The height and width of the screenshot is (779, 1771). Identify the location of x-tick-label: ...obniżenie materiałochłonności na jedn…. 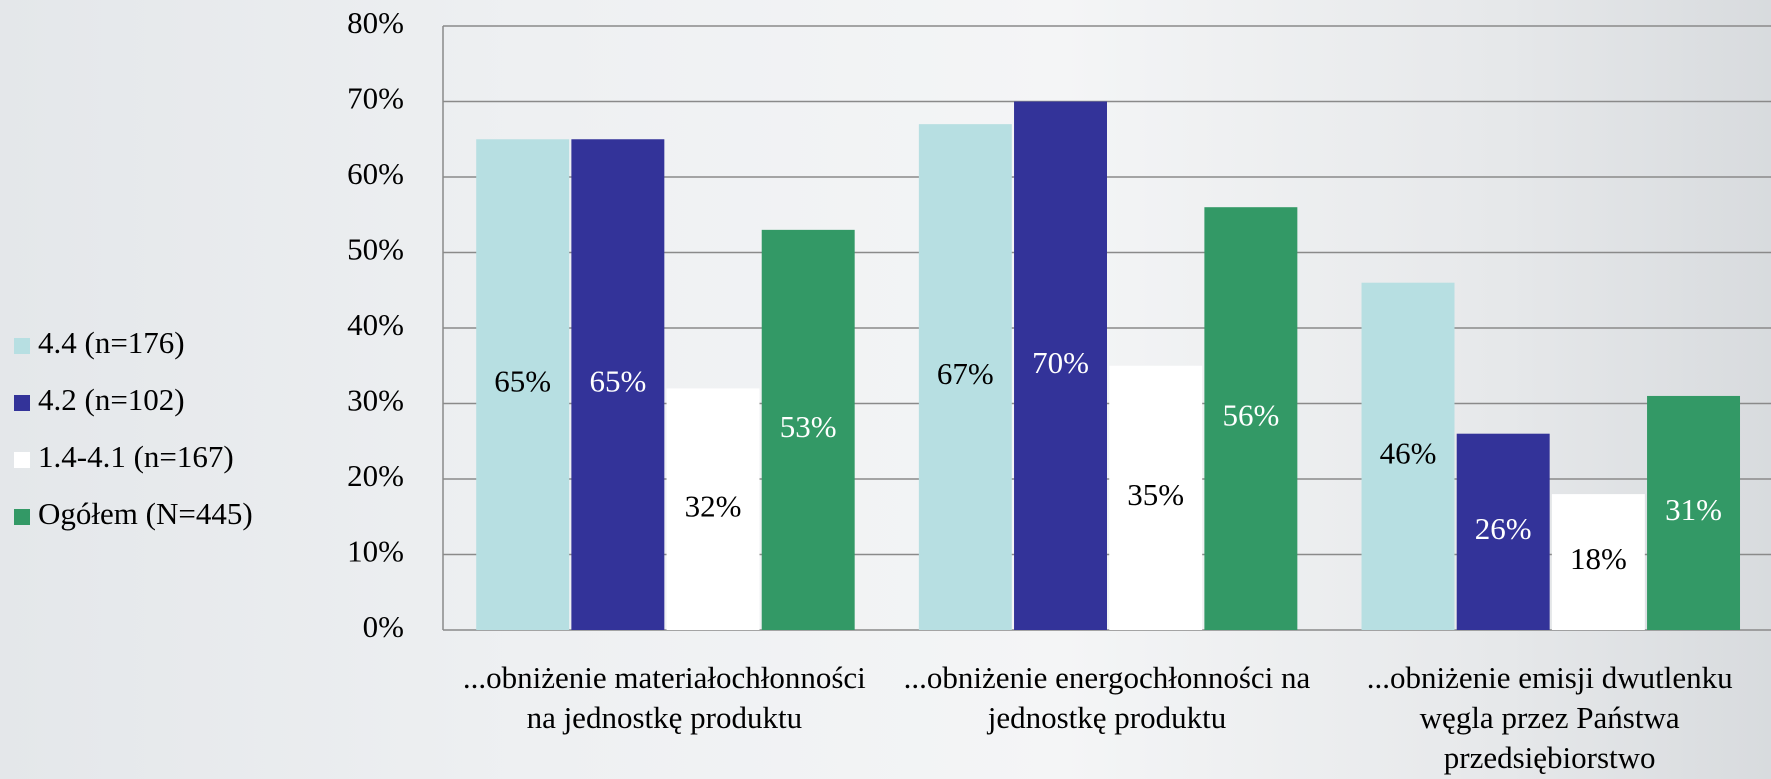
(664, 697).